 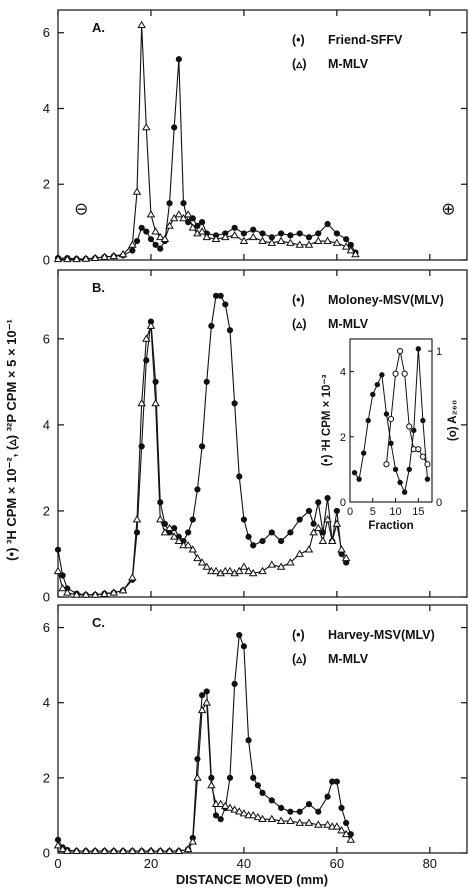 What do you see at coordinates (406, 407) in the screenshot?
I see `inset-series-line` at bounding box center [406, 407].